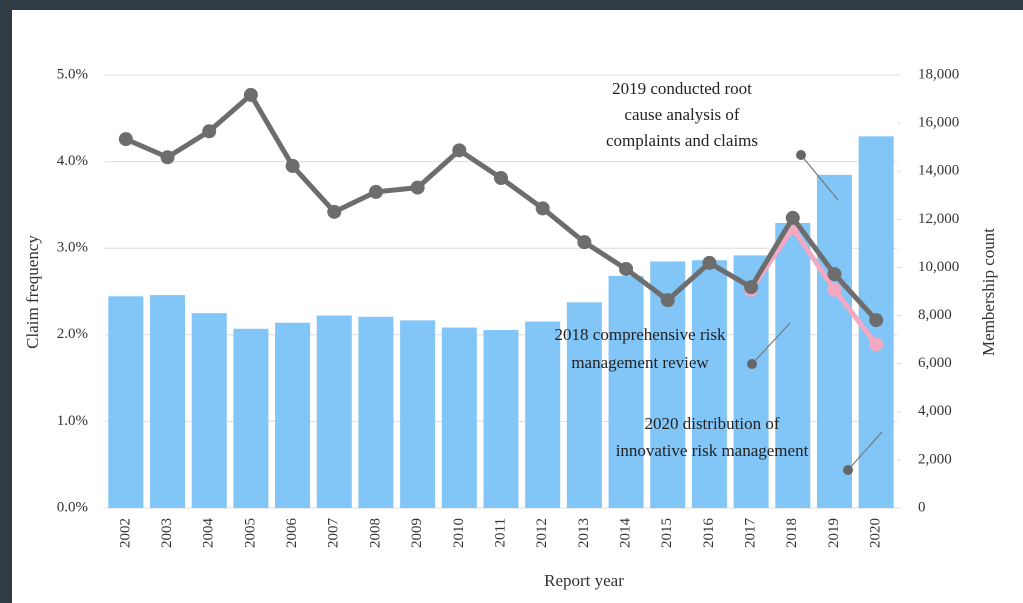  What do you see at coordinates (938, 219) in the screenshot?
I see `y2-tick-label: 12,000` at bounding box center [938, 219].